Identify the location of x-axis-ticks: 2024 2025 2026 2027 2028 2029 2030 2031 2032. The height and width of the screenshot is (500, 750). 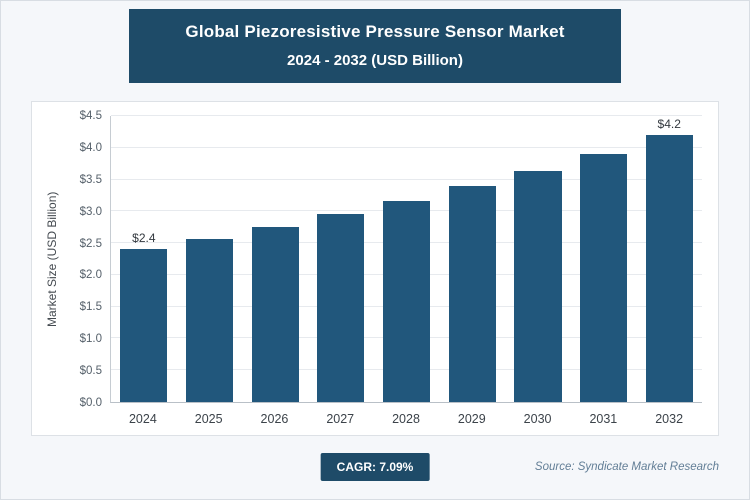
(406, 416).